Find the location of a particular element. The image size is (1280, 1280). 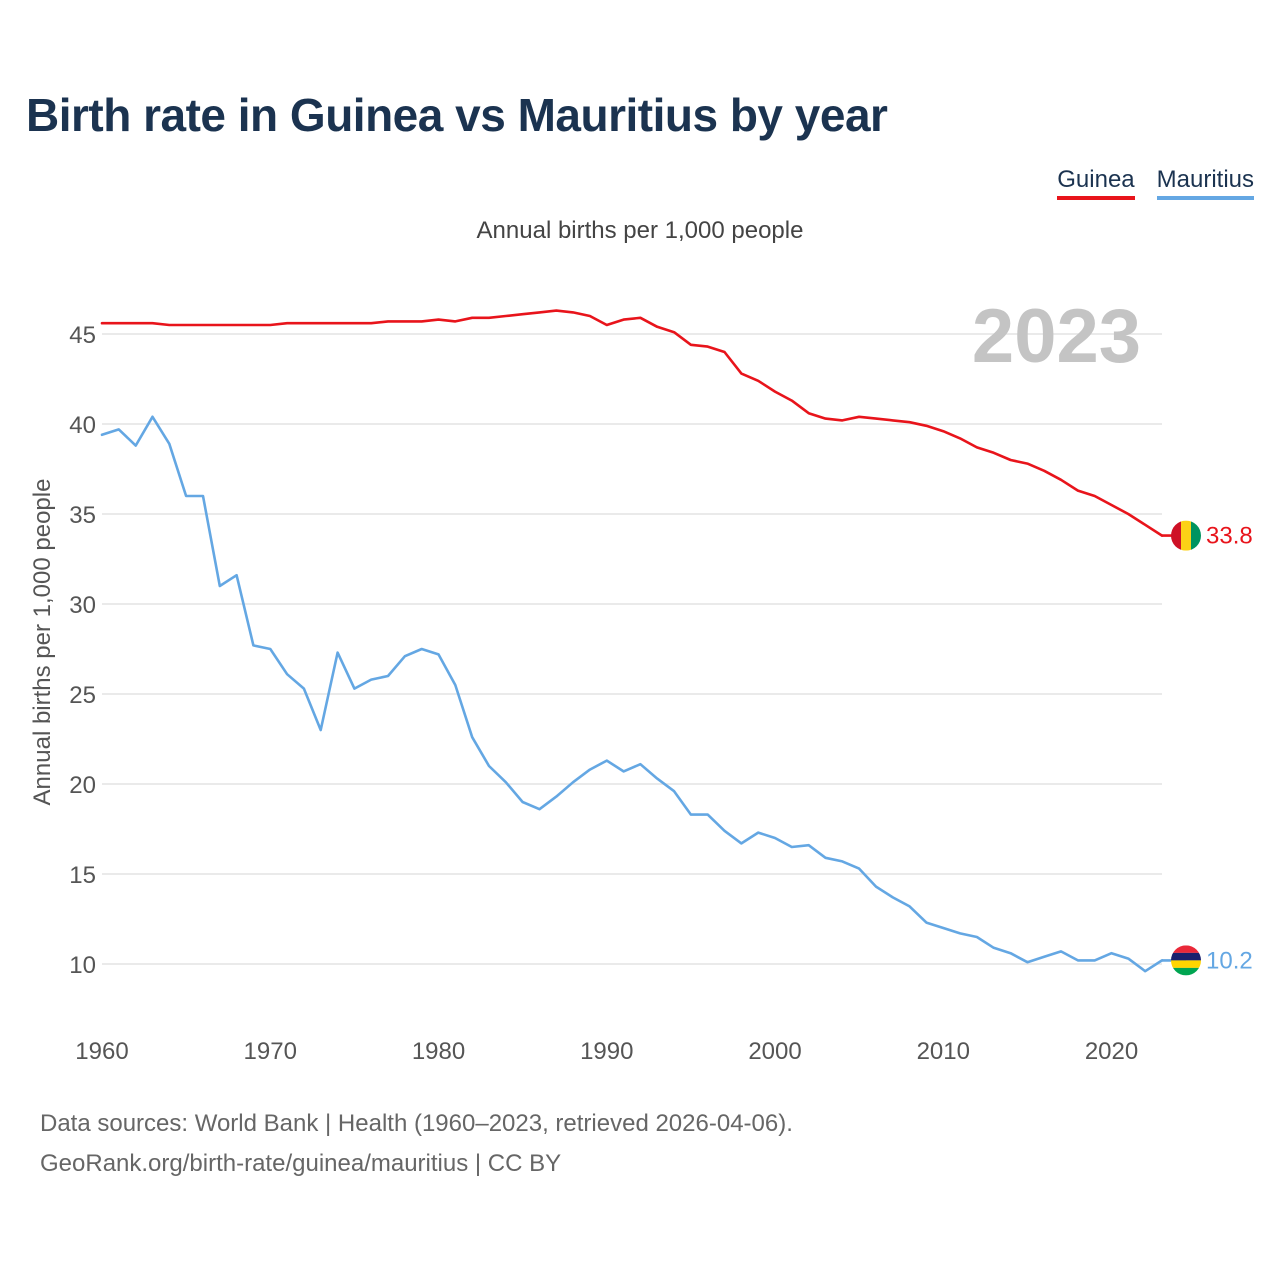

x-tick-label: 1990 is located at coordinates (606, 1051).